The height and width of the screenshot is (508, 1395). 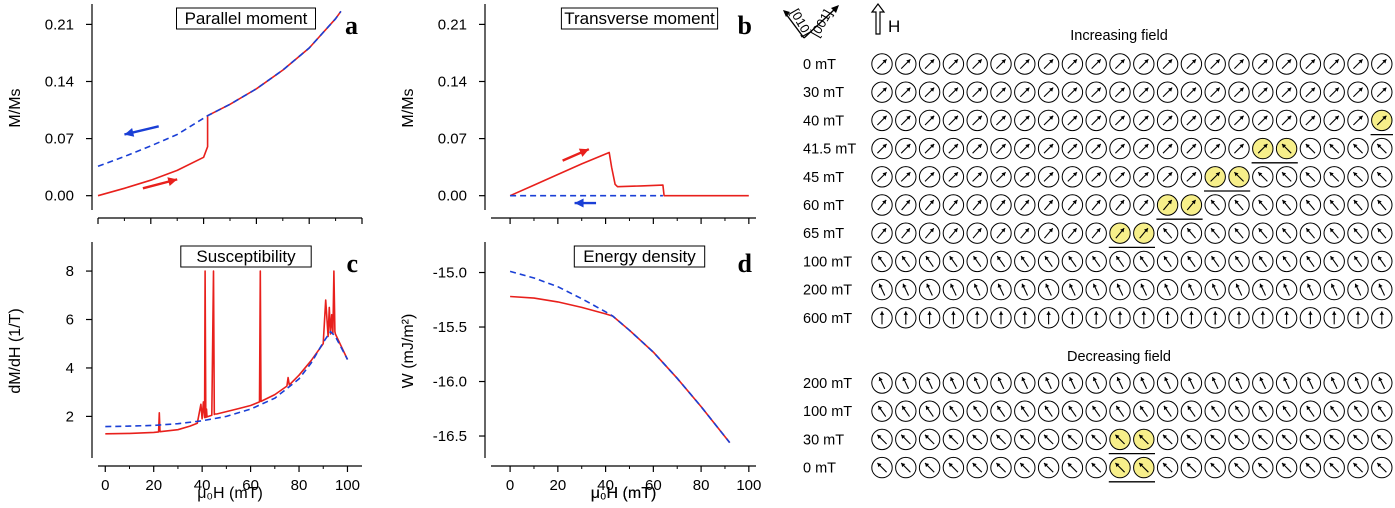 I want to click on x-tick-label: 40, so click(x=202, y=485).